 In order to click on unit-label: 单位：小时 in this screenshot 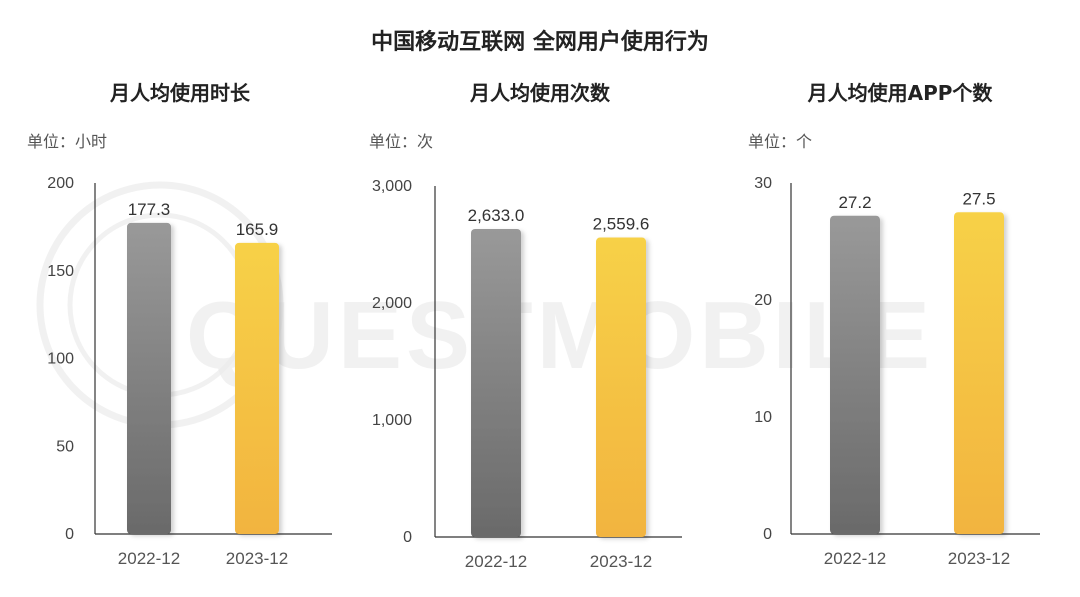, I will do `click(67, 141)`.